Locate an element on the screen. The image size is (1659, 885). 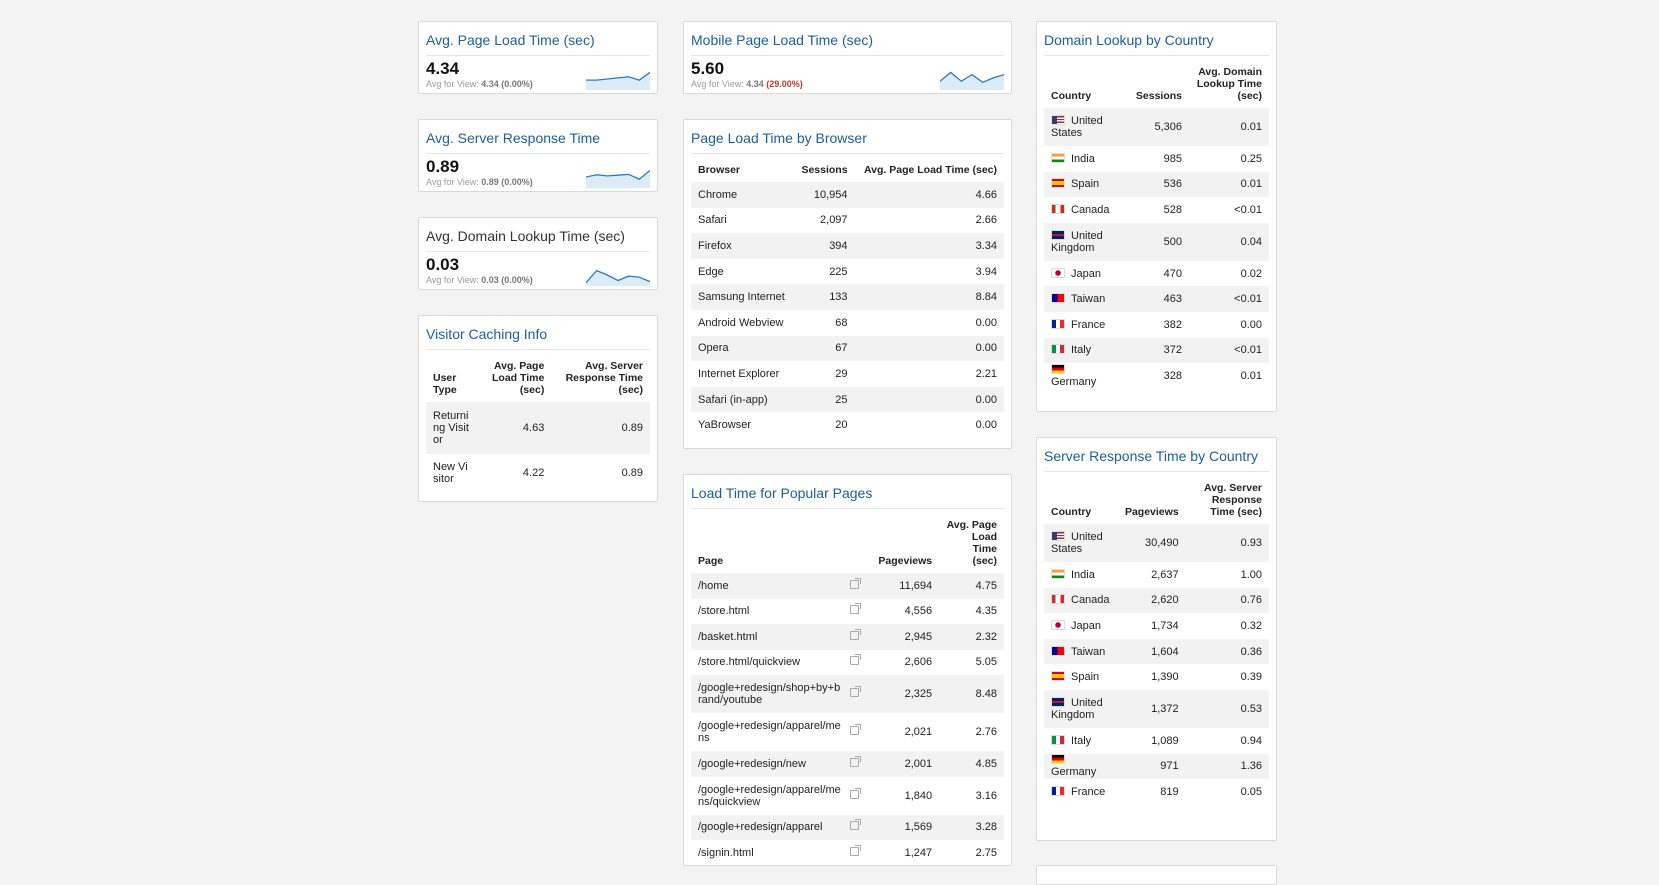
user-type-cell: New Visitor is located at coordinates (450, 473).